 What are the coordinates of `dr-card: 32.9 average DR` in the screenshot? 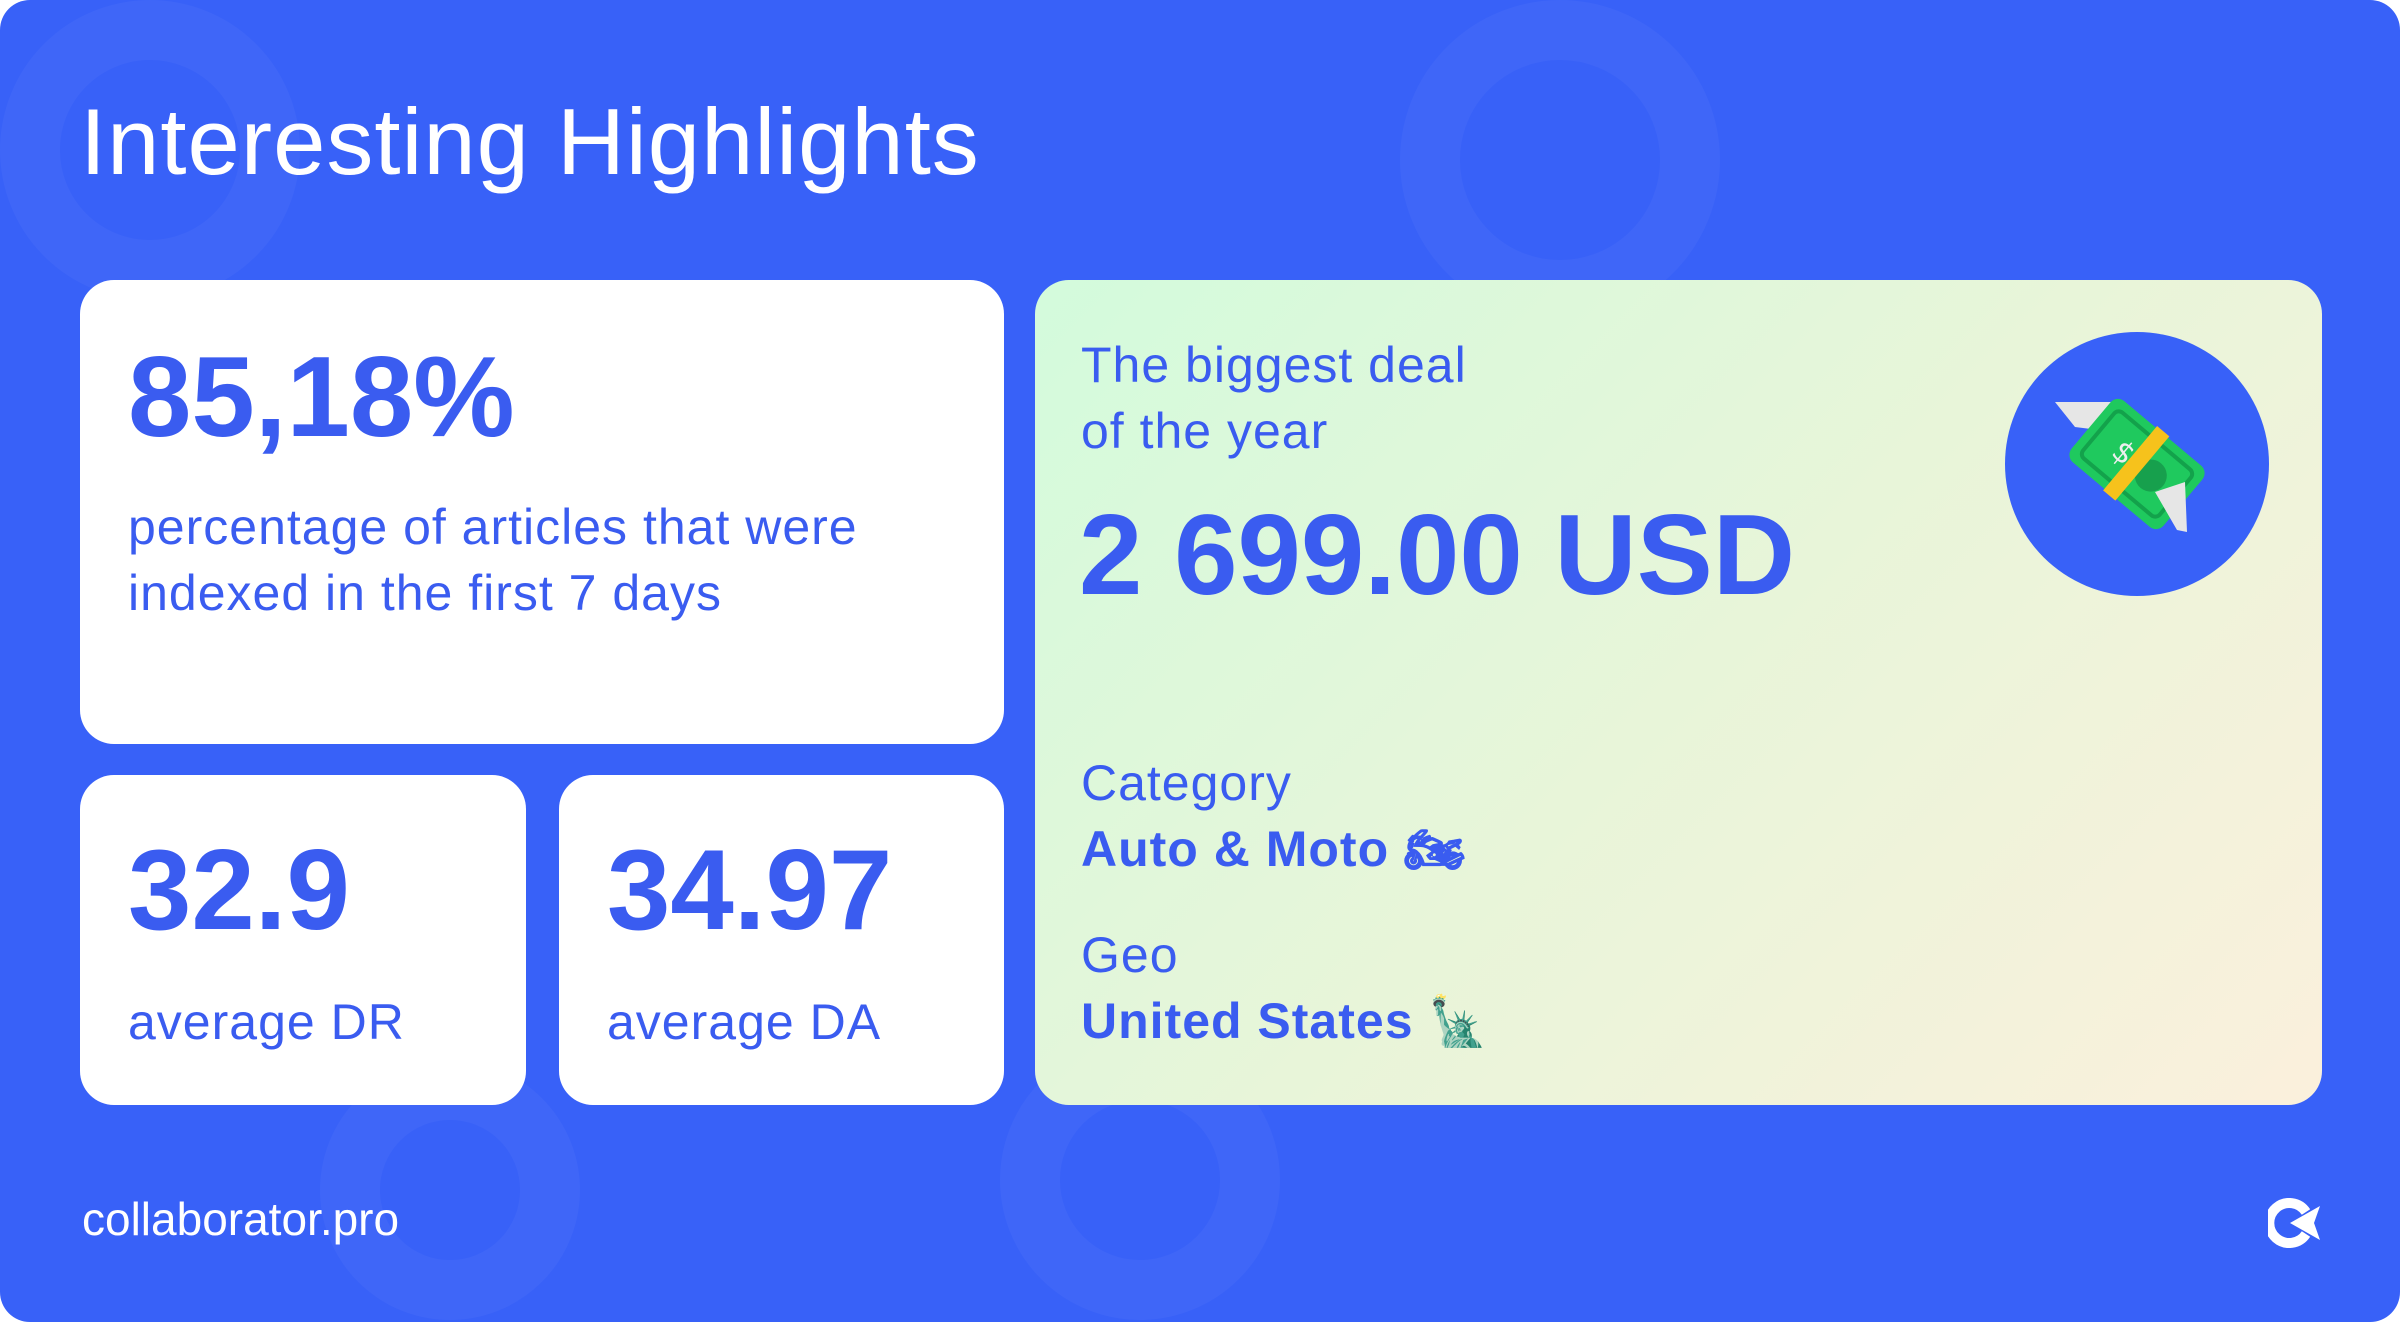 It's located at (303, 940).